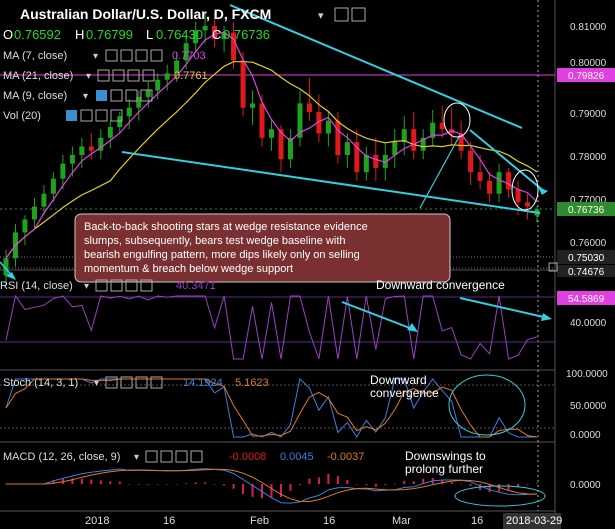 The height and width of the screenshot is (529, 615). Describe the element at coordinates (487, 405) in the screenshot. I see `stoch-highlight-ellipse` at that location.